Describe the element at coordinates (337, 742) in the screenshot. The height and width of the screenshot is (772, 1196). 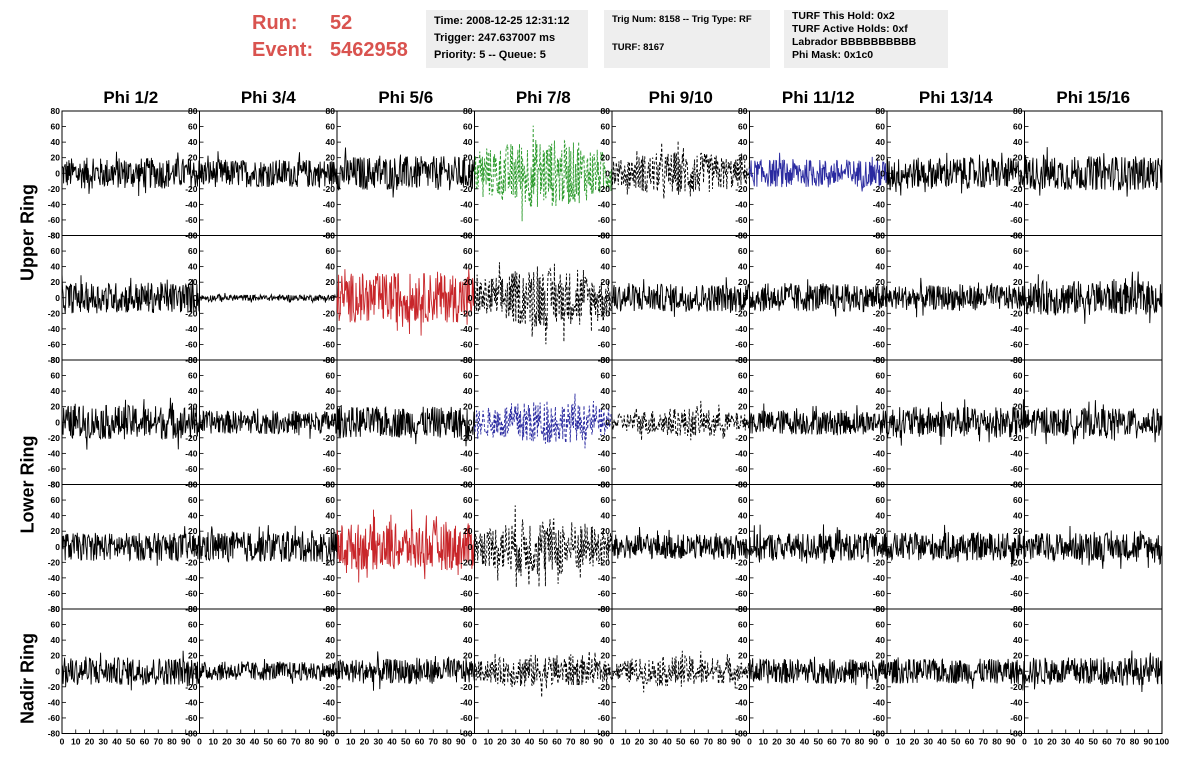
I see `x-tick-label: 0` at that location.